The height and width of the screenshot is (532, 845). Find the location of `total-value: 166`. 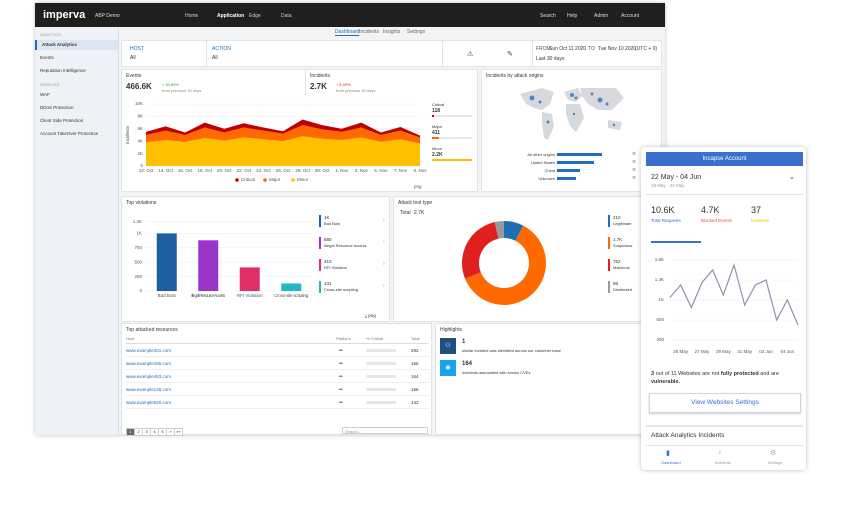

total-value: 166 is located at coordinates (415, 363).